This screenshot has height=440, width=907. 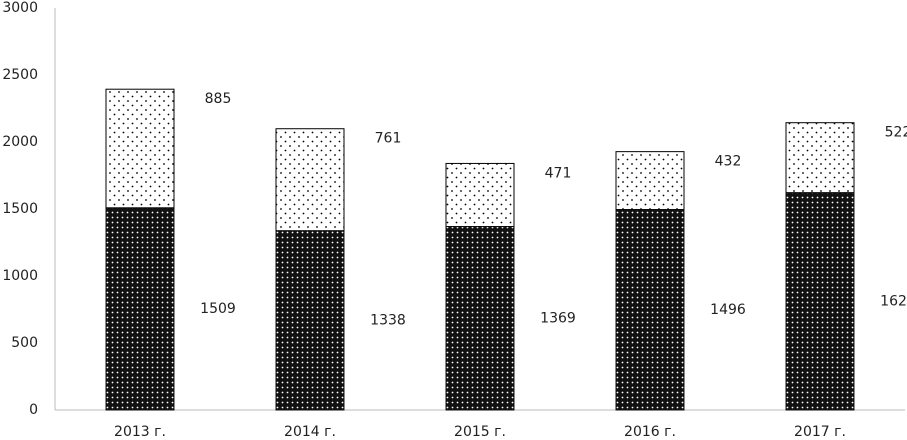 I want to click on data-label: 885, so click(x=218, y=99).